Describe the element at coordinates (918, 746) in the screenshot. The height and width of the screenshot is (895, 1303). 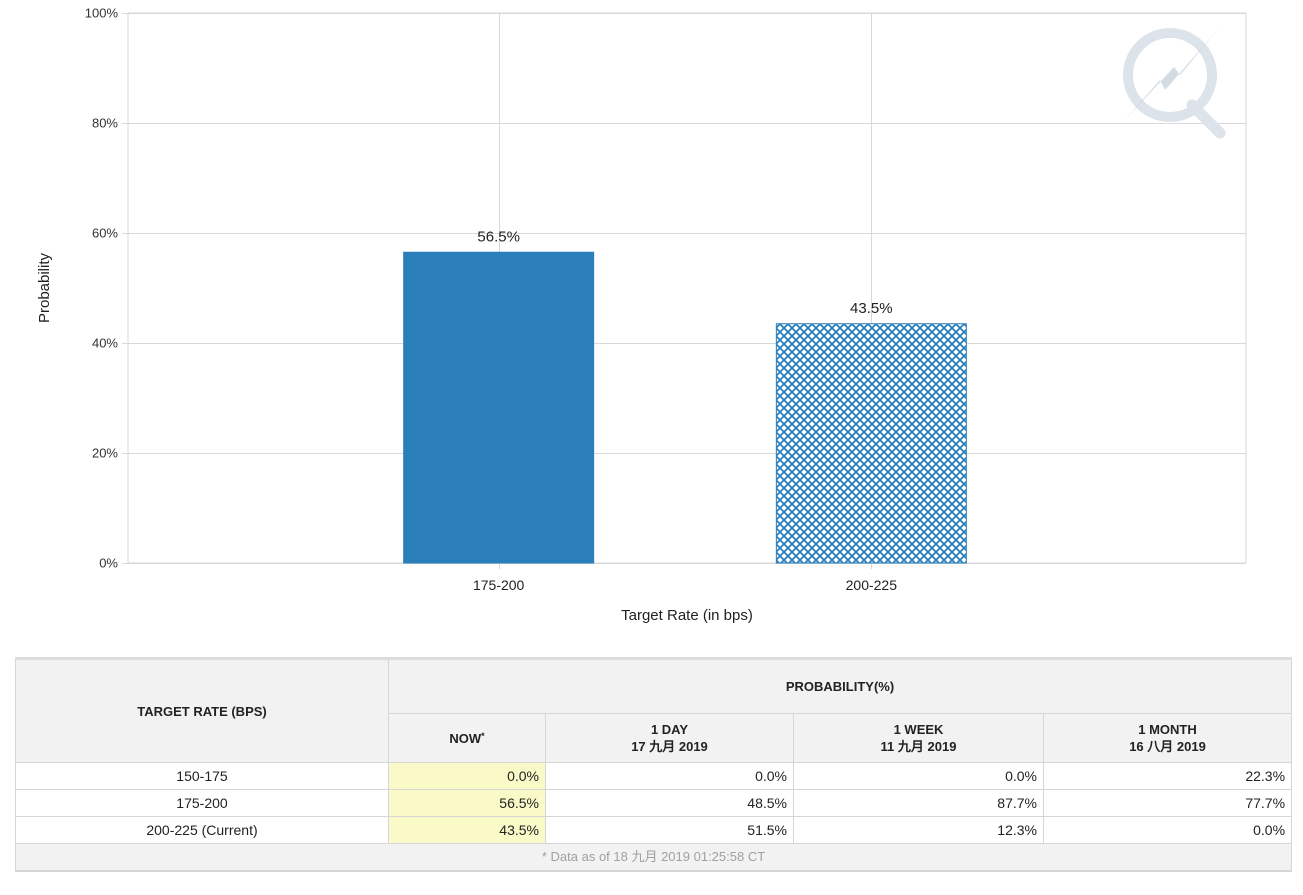
I see `column-date: 11 九月 2019` at that location.